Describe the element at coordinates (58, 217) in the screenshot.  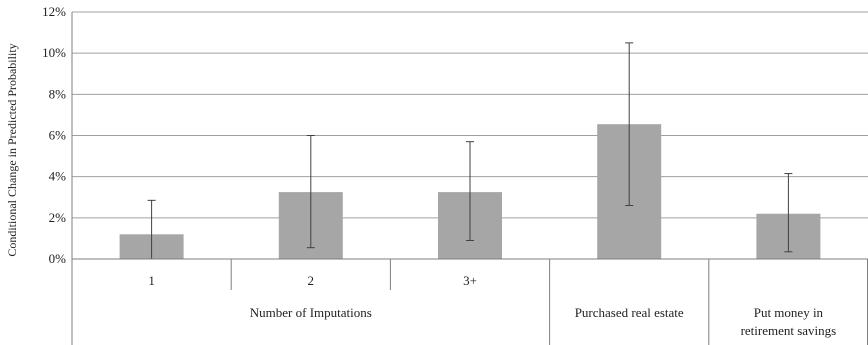
I see `y-tick-label: 2%` at that location.